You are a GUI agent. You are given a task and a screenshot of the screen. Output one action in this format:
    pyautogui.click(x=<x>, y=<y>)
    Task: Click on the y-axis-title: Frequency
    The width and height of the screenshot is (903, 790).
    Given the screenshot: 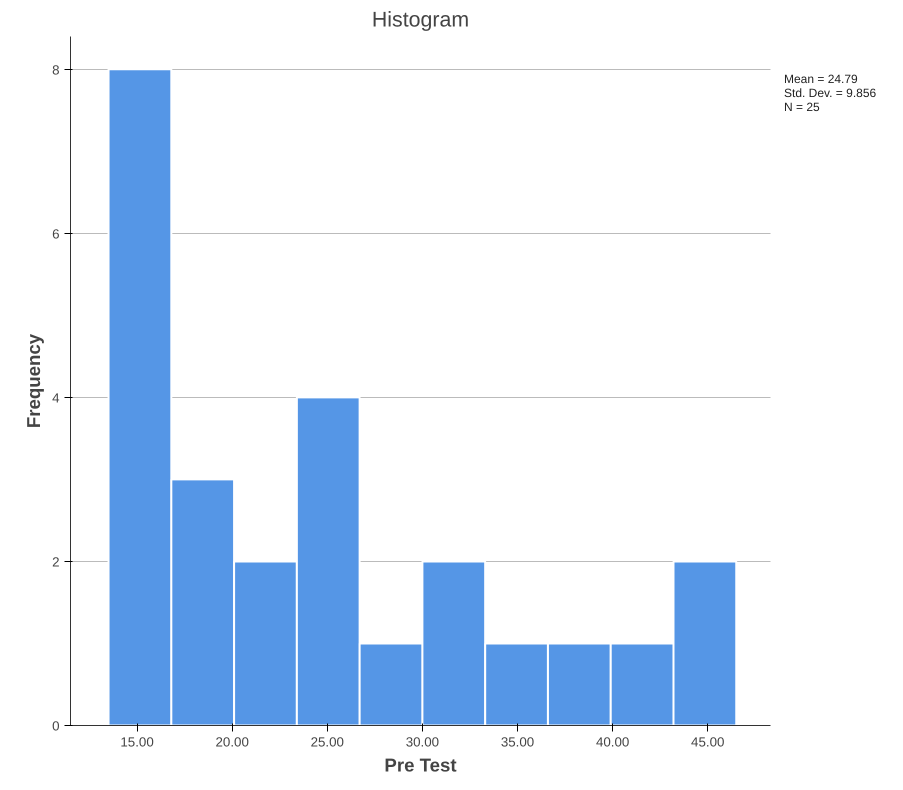 What is the action you would take?
    pyautogui.click(x=33, y=380)
    